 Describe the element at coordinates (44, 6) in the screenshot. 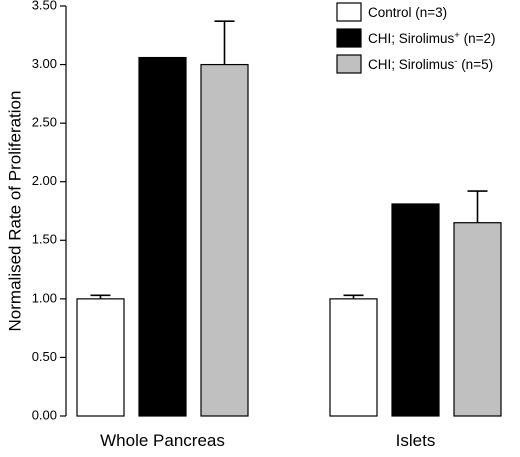

I see `y-tick-label: 3.50` at that location.